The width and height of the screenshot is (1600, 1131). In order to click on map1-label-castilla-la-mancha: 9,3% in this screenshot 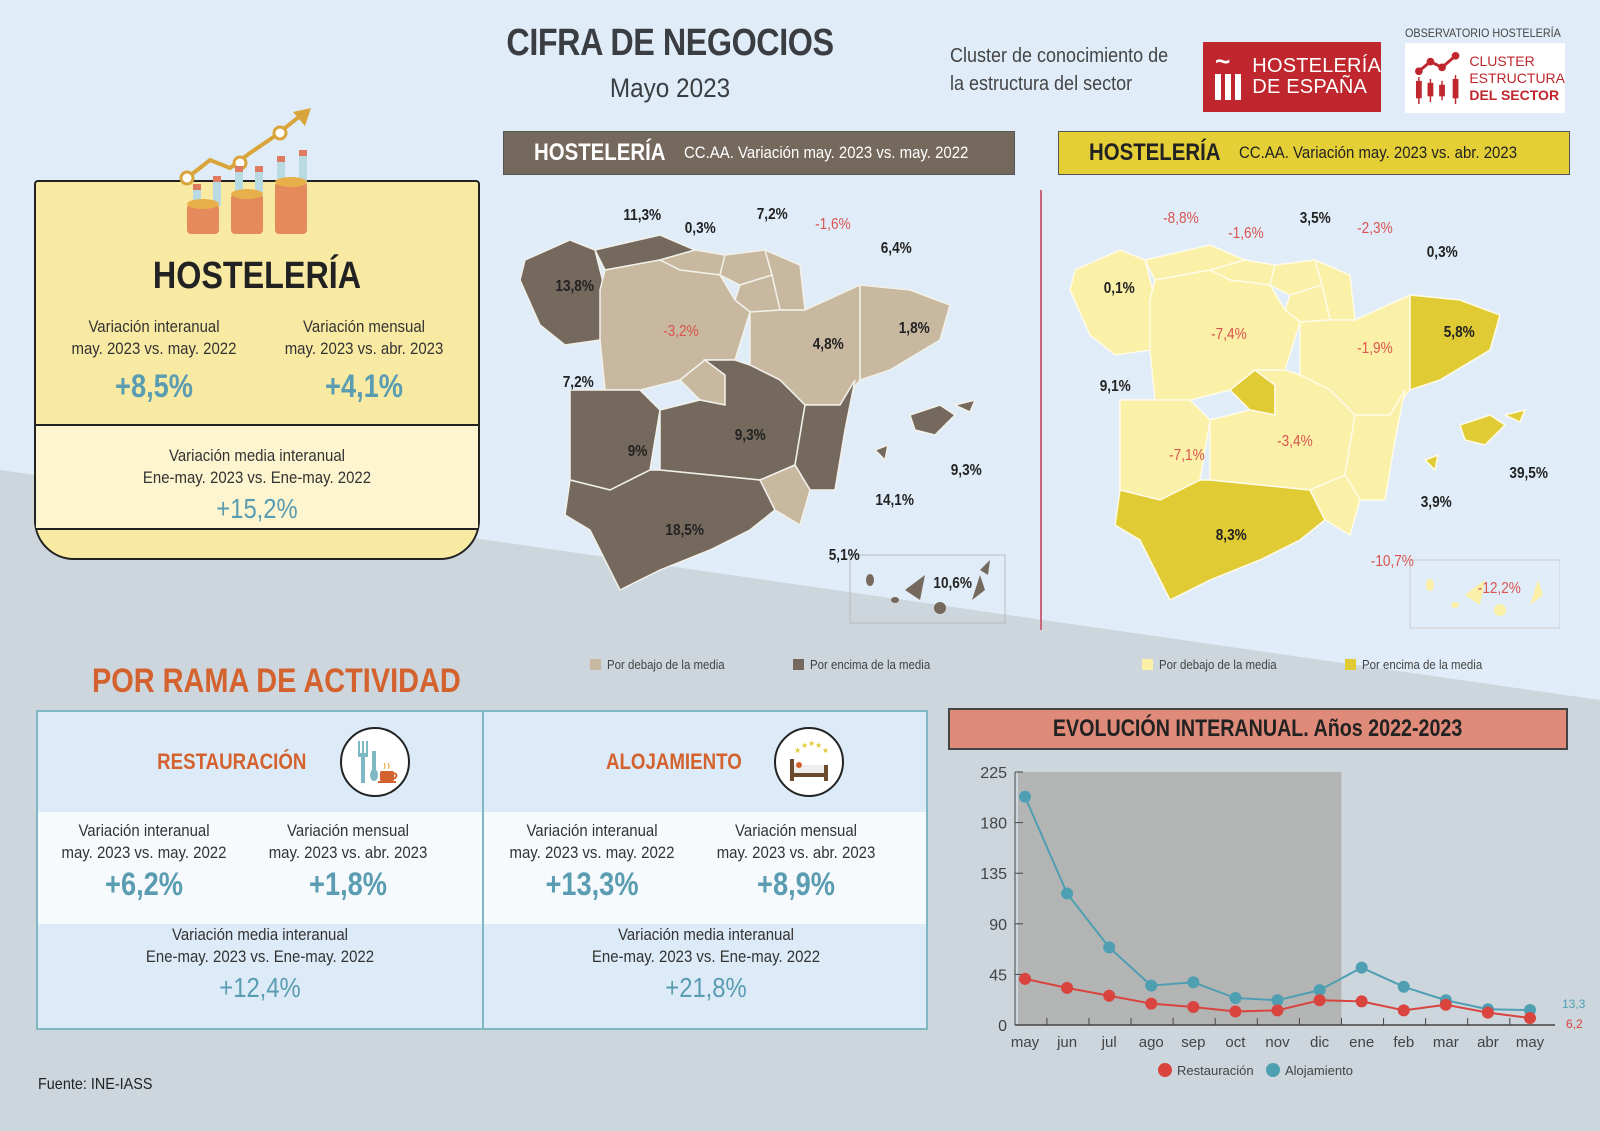, I will do `click(750, 435)`.